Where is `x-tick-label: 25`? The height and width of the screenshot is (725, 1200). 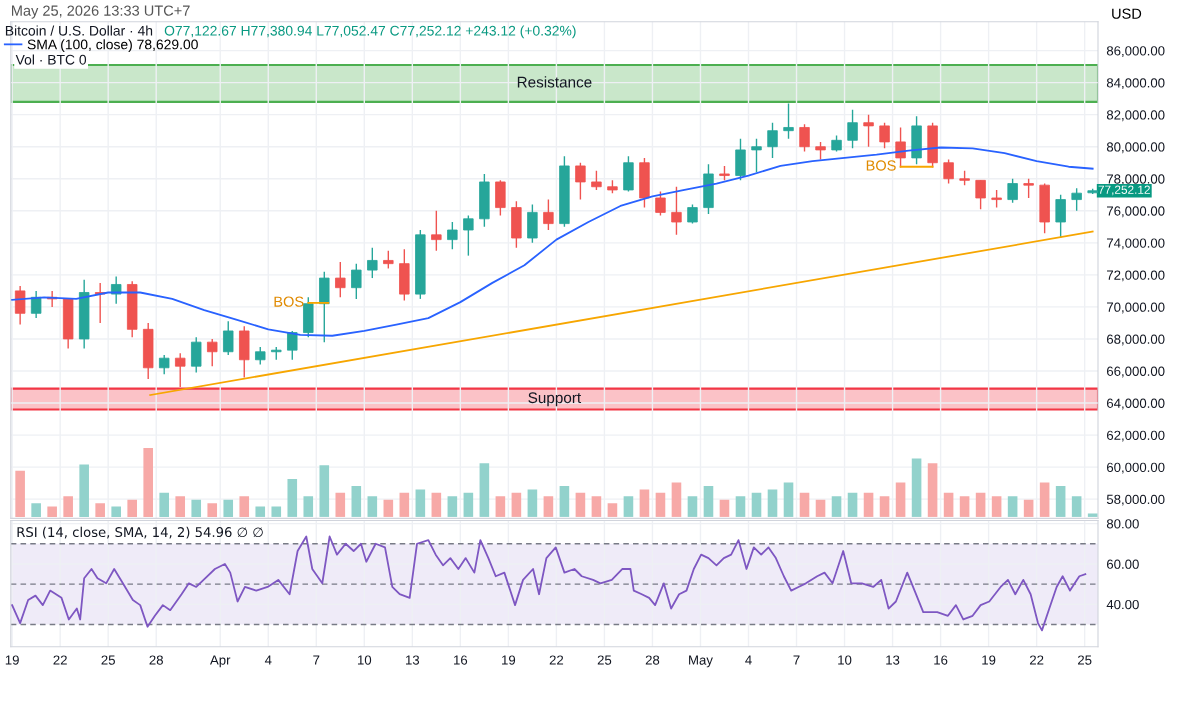 x-tick-label: 25 is located at coordinates (108, 660).